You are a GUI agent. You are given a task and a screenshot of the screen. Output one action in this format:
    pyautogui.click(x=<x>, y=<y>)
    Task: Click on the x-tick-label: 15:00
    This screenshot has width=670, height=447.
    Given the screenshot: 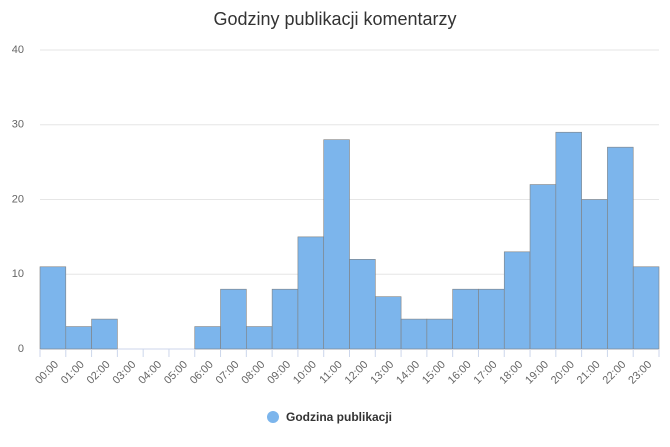 What is the action you would take?
    pyautogui.click(x=434, y=373)
    